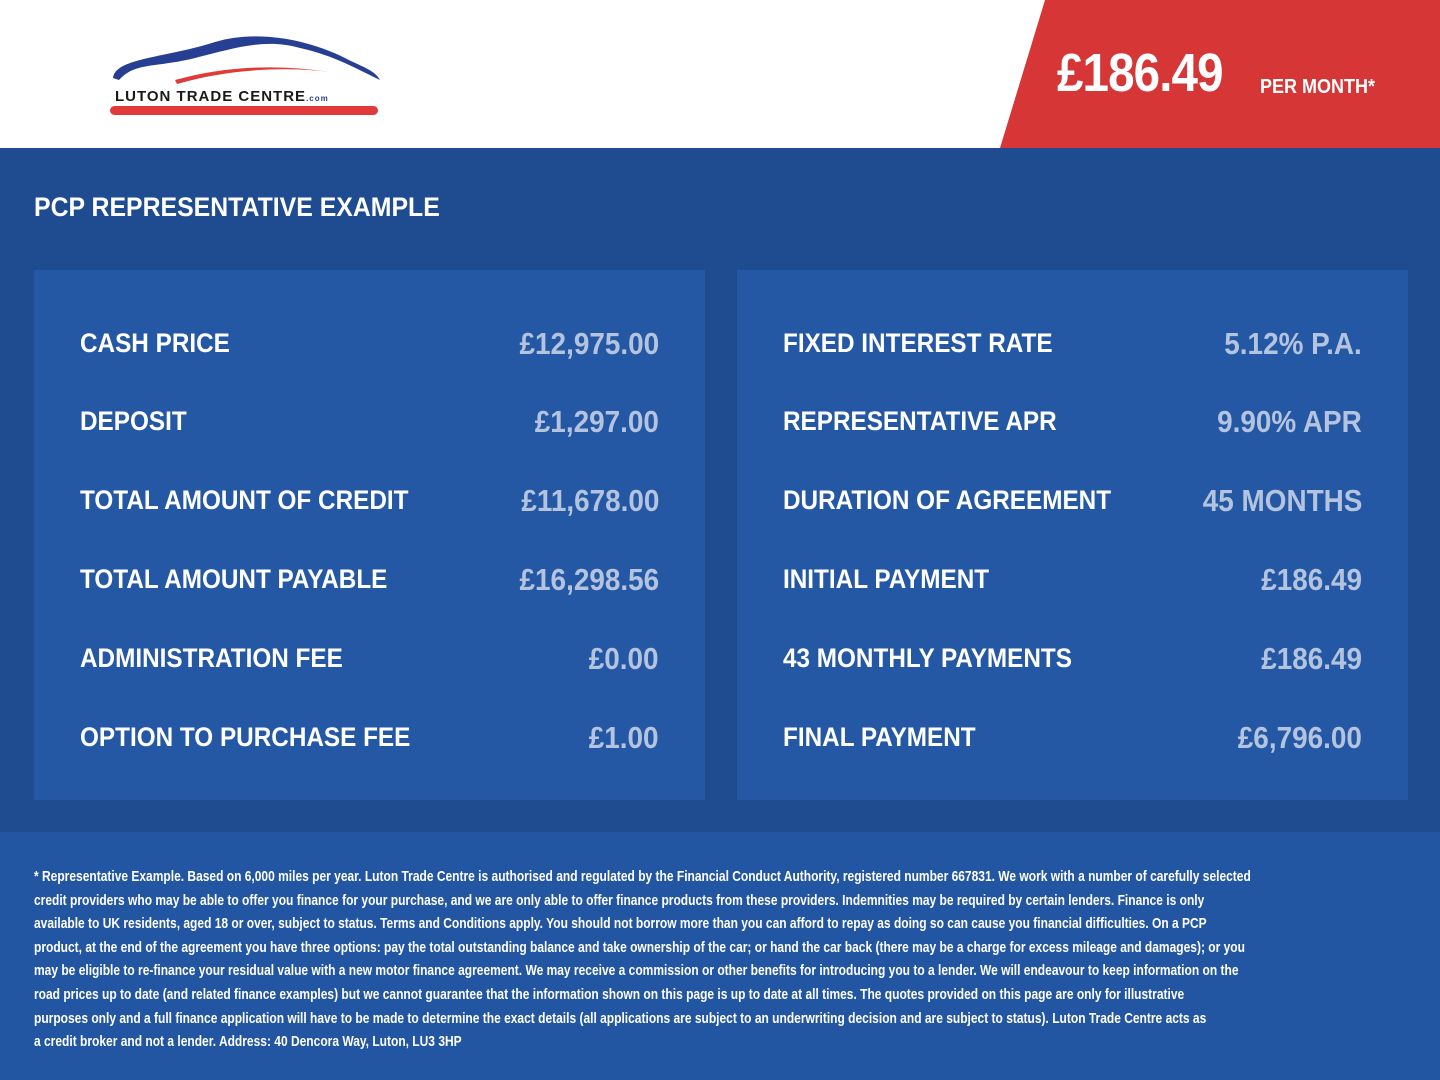 Image resolution: width=1440 pixels, height=1080 pixels. Describe the element at coordinates (245, 737) in the screenshot. I see `finance-label: OPTION TO PURCHASE FEE` at that location.